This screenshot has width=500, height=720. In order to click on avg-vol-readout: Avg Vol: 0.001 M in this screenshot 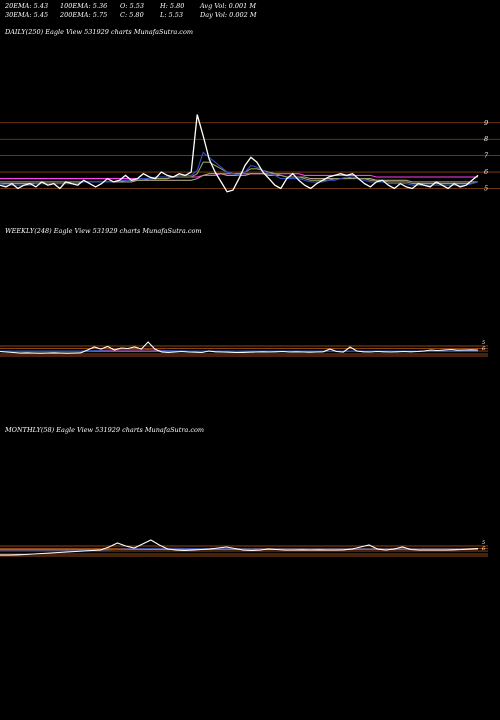, I will do `click(228, 6)`.